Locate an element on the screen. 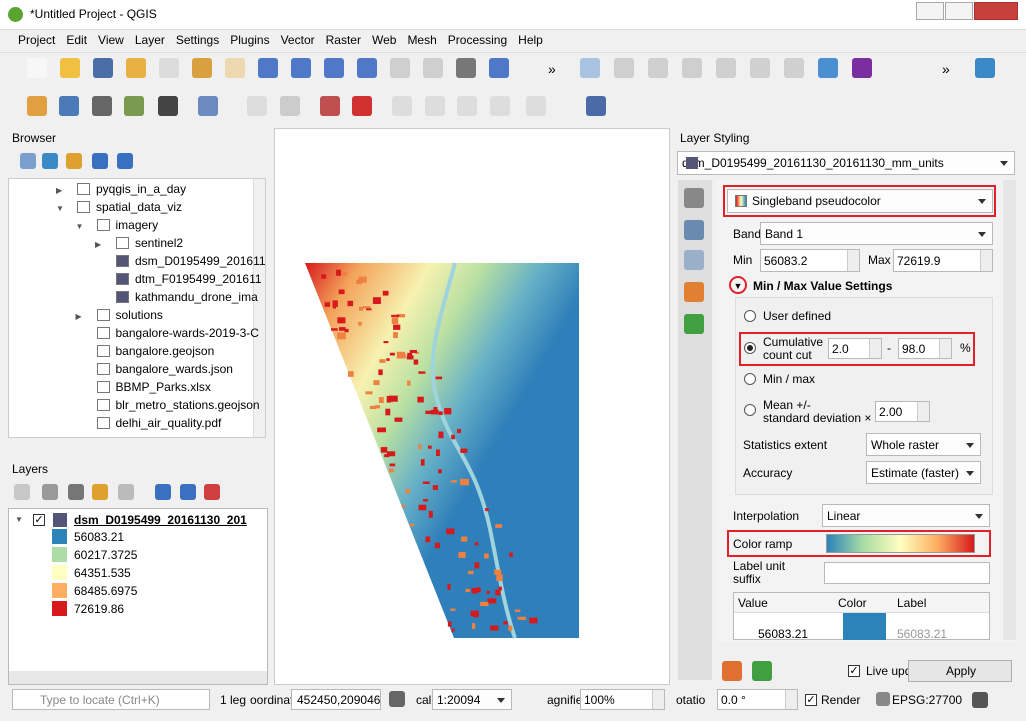 The height and width of the screenshot is (721, 1026). max-input is located at coordinates (943, 260).